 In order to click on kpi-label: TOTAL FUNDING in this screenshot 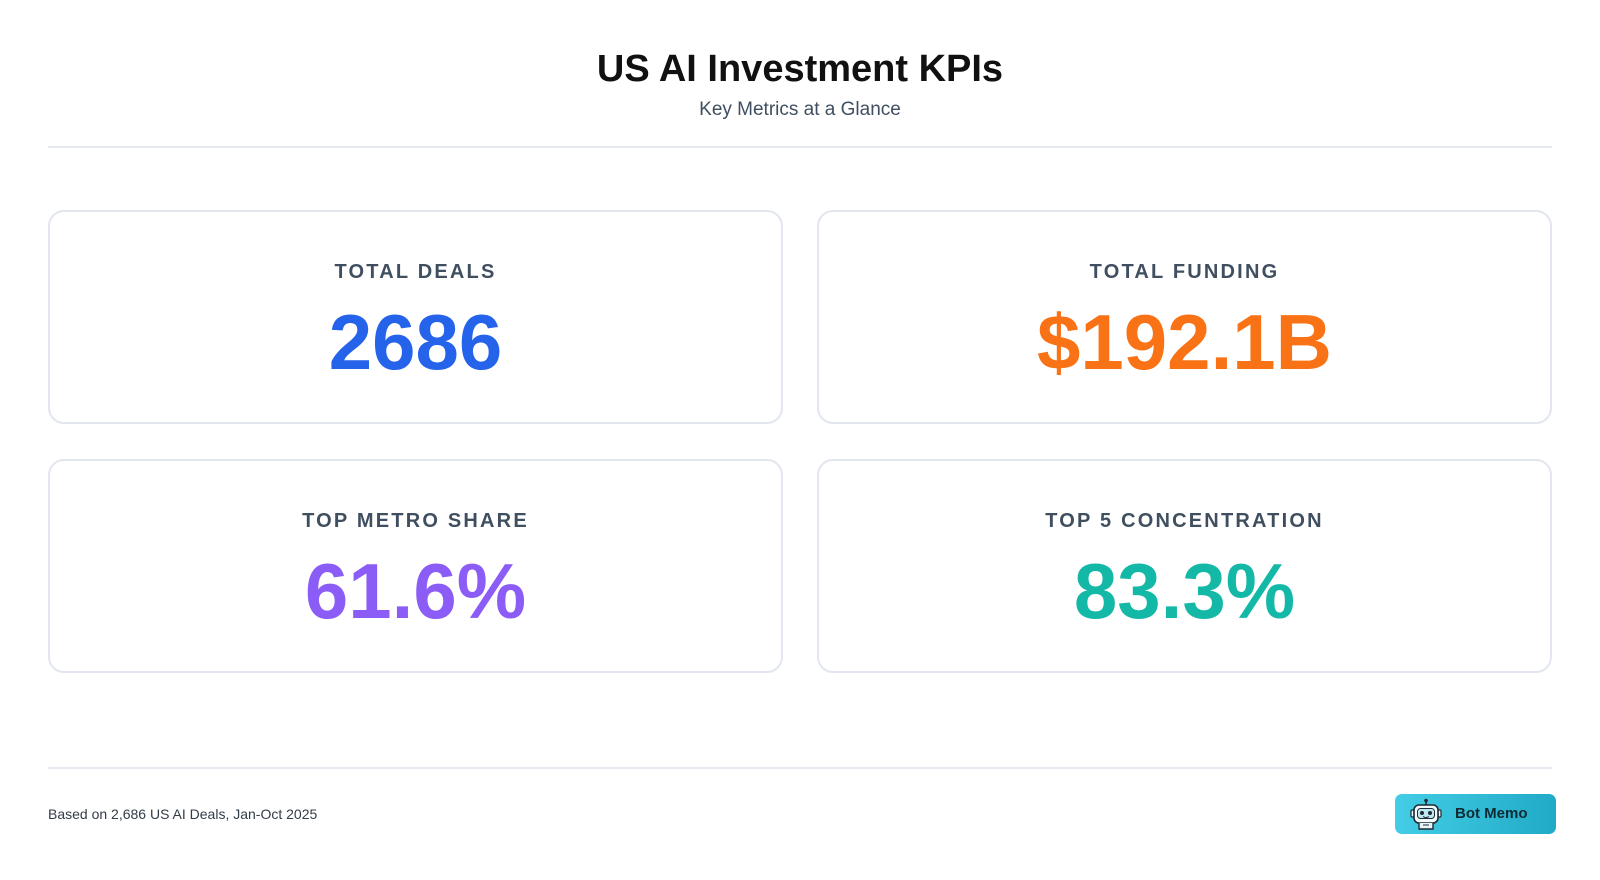, I will do `click(1184, 272)`.